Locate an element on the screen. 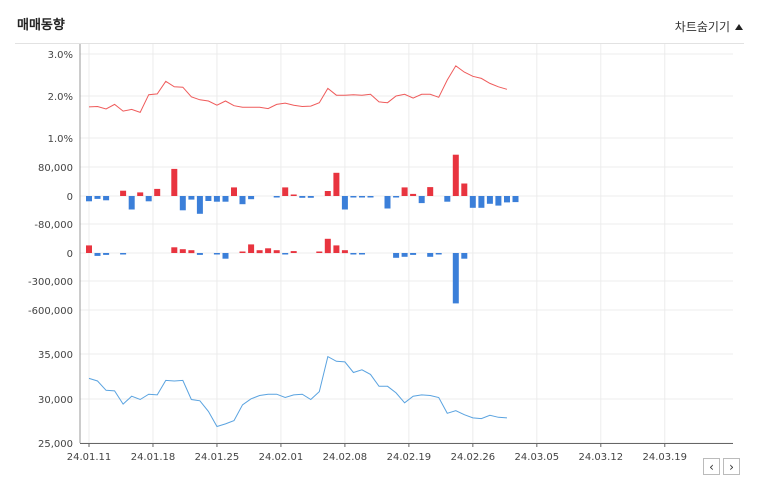 Image resolution: width=759 pixels, height=492 pixels. page-title: 매매동향 is located at coordinates (41, 25).